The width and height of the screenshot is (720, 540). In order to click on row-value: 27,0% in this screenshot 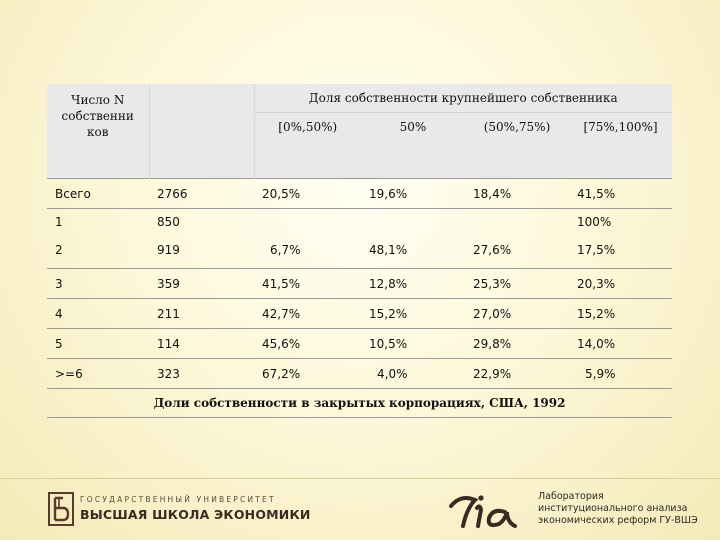, I will do `click(517, 313)`.